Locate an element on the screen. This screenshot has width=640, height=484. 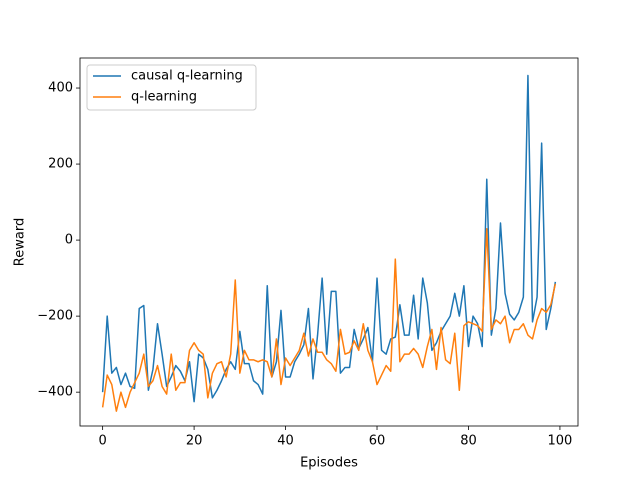
y-tick-label: −200 is located at coordinates (55, 316).